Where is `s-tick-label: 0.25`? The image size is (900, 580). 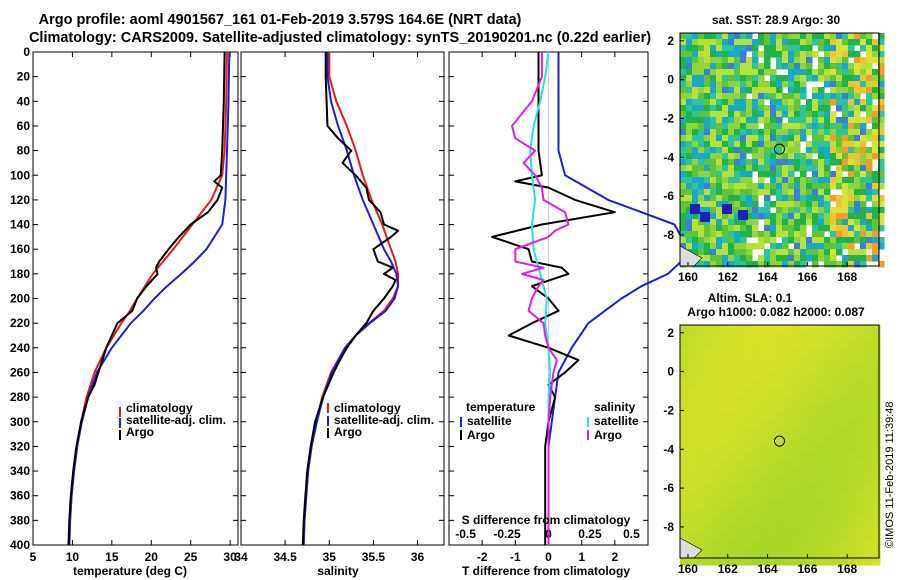 s-tick-label: 0.25 is located at coordinates (590, 534).